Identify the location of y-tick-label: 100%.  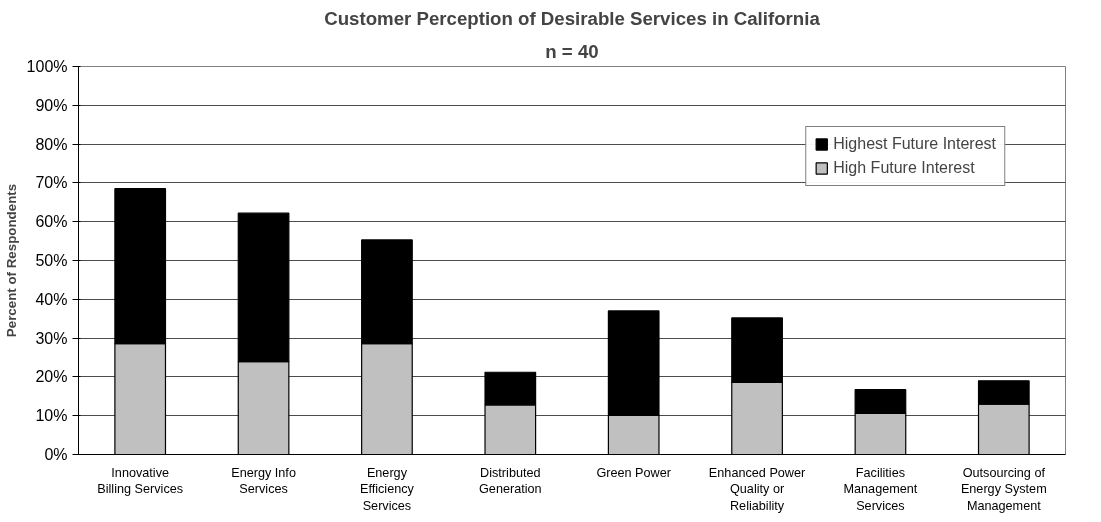
(47, 66).